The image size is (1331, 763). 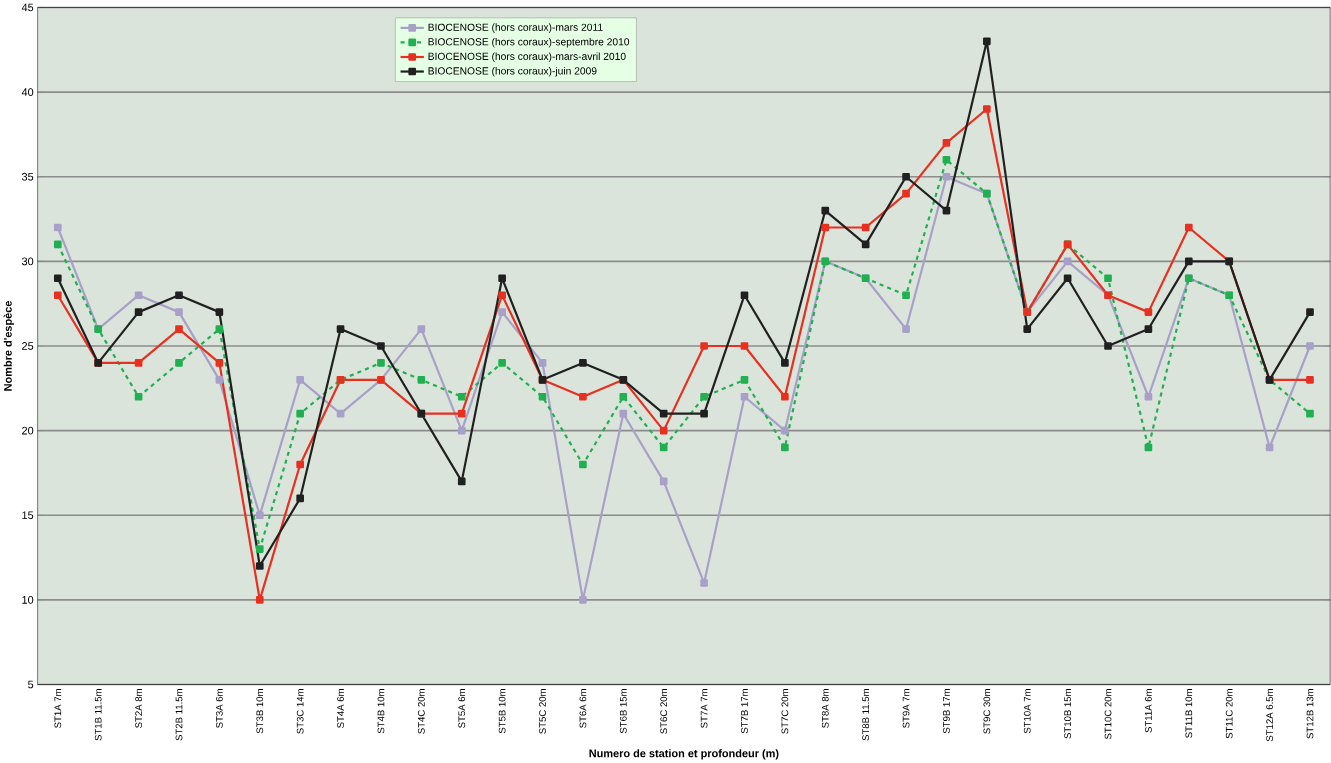 I want to click on x-tick-label: ST11B 10m, so click(x=1189, y=713).